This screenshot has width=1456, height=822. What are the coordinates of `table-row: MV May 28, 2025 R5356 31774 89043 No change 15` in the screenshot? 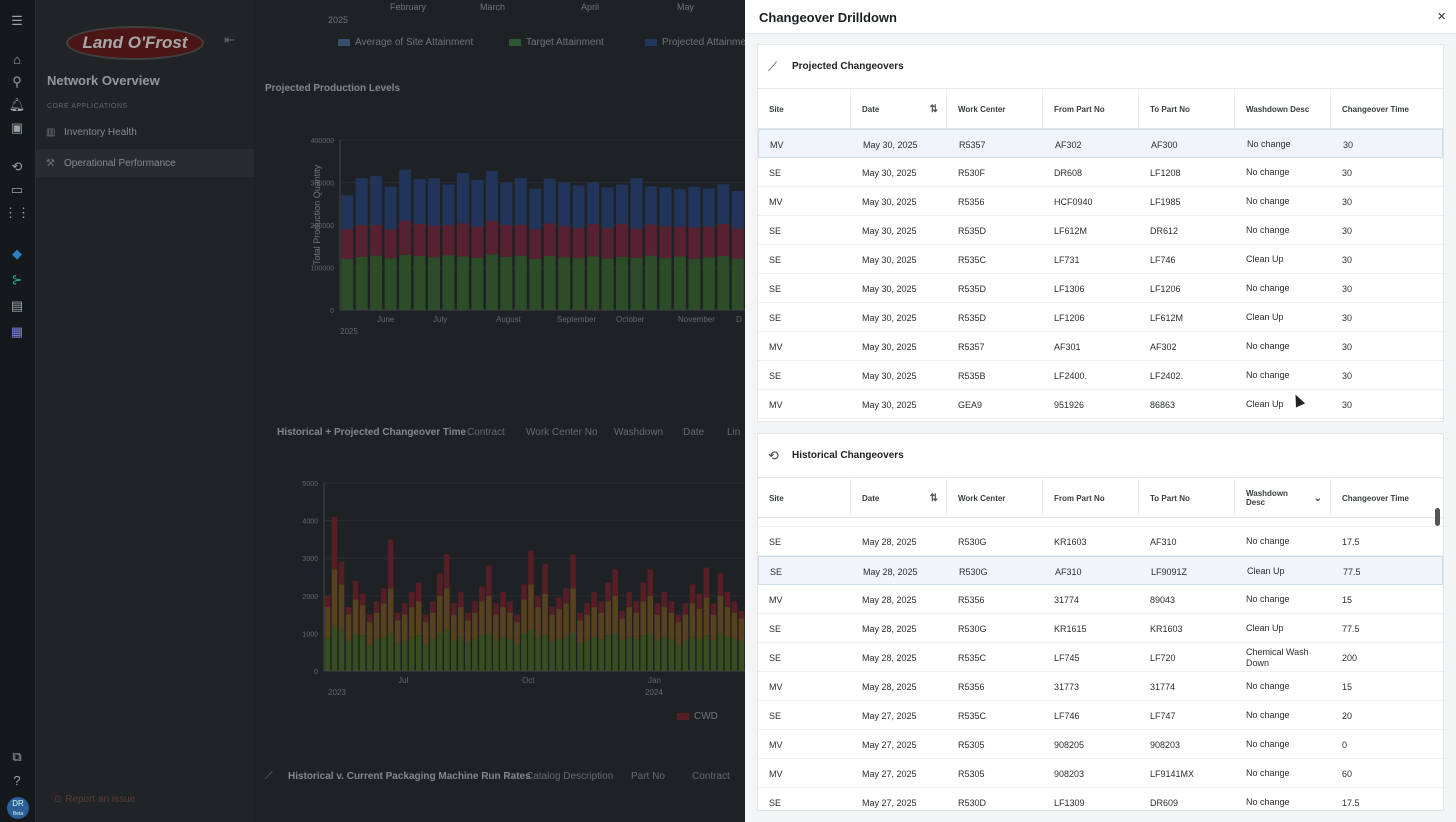 It's located at (1100, 599).